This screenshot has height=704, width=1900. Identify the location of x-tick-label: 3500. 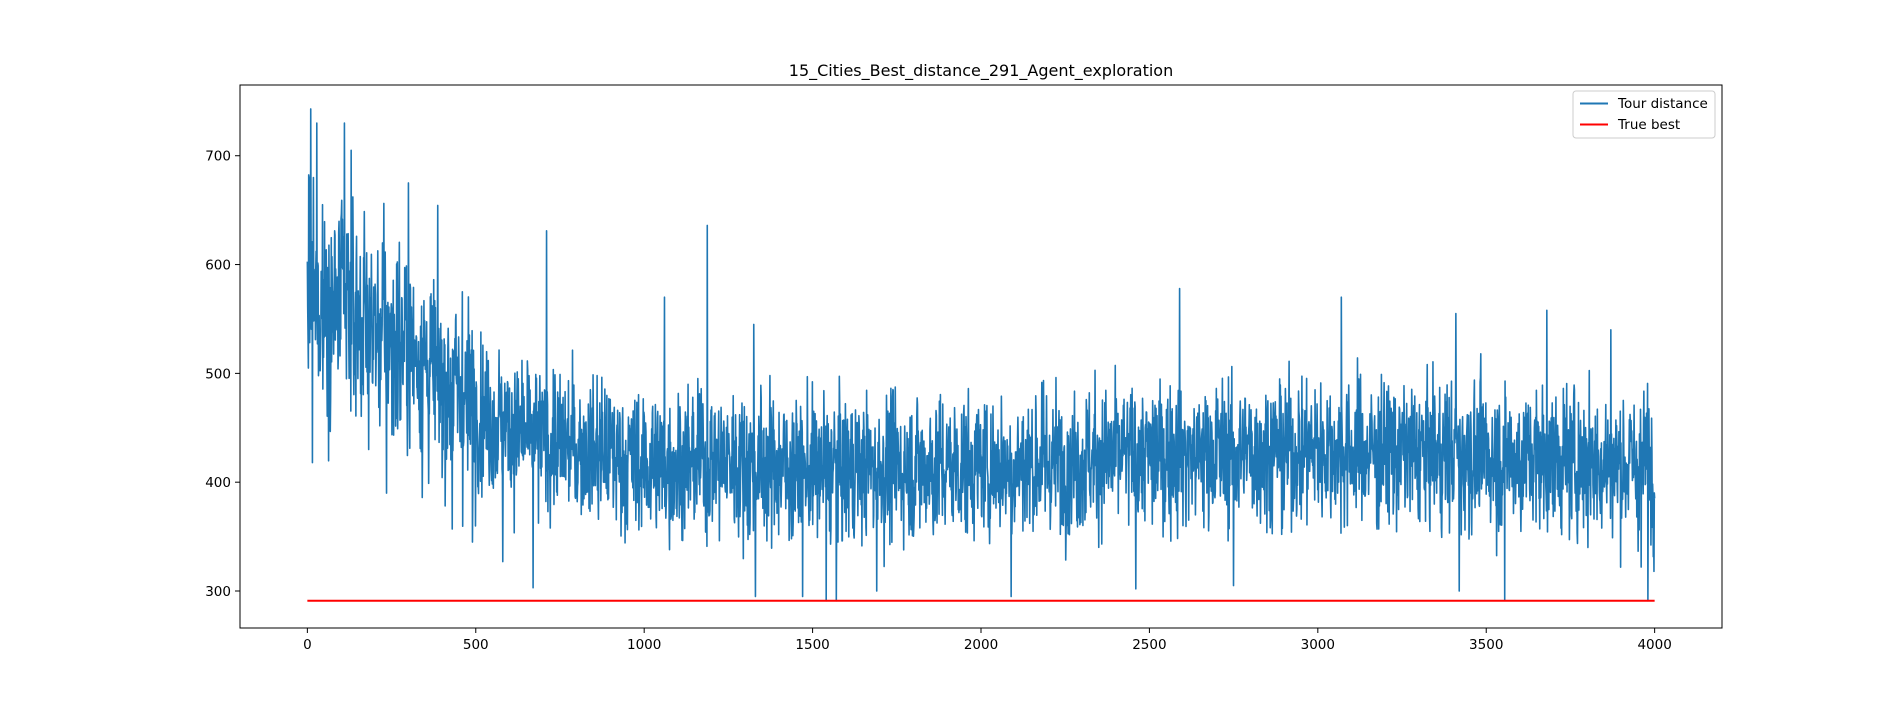
(1486, 645).